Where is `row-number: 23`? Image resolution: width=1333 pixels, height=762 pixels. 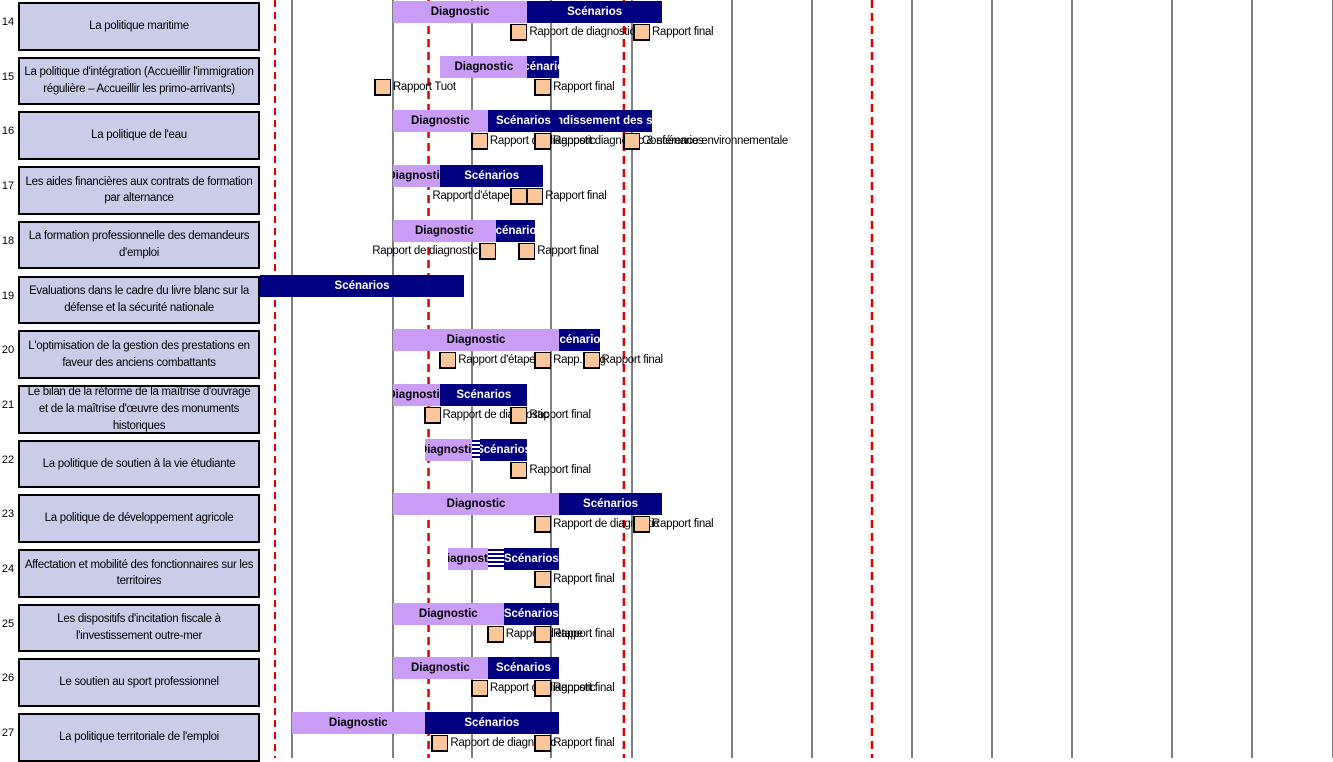 row-number: 23 is located at coordinates (8, 514).